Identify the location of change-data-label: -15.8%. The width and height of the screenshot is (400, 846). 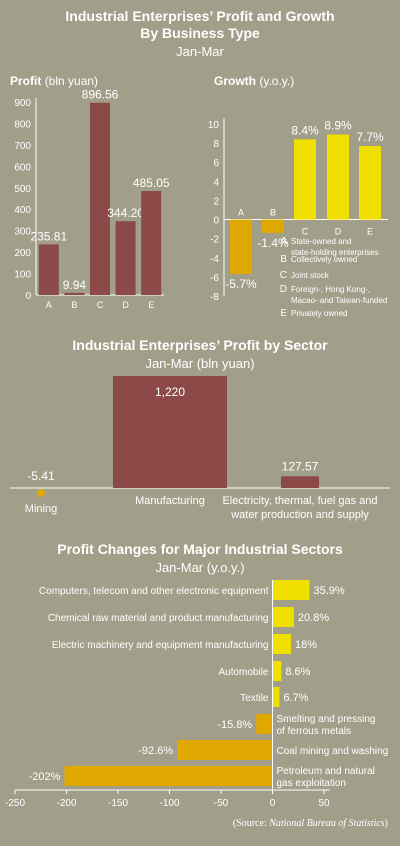
(234, 725).